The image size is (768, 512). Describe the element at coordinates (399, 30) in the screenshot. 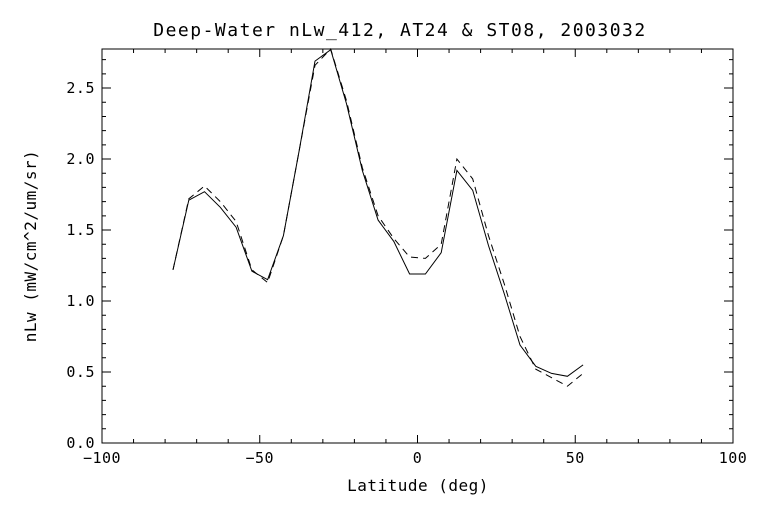

I see `chart-title: Deep-Water nLw_412, AT24 & ST08, 2003032` at that location.